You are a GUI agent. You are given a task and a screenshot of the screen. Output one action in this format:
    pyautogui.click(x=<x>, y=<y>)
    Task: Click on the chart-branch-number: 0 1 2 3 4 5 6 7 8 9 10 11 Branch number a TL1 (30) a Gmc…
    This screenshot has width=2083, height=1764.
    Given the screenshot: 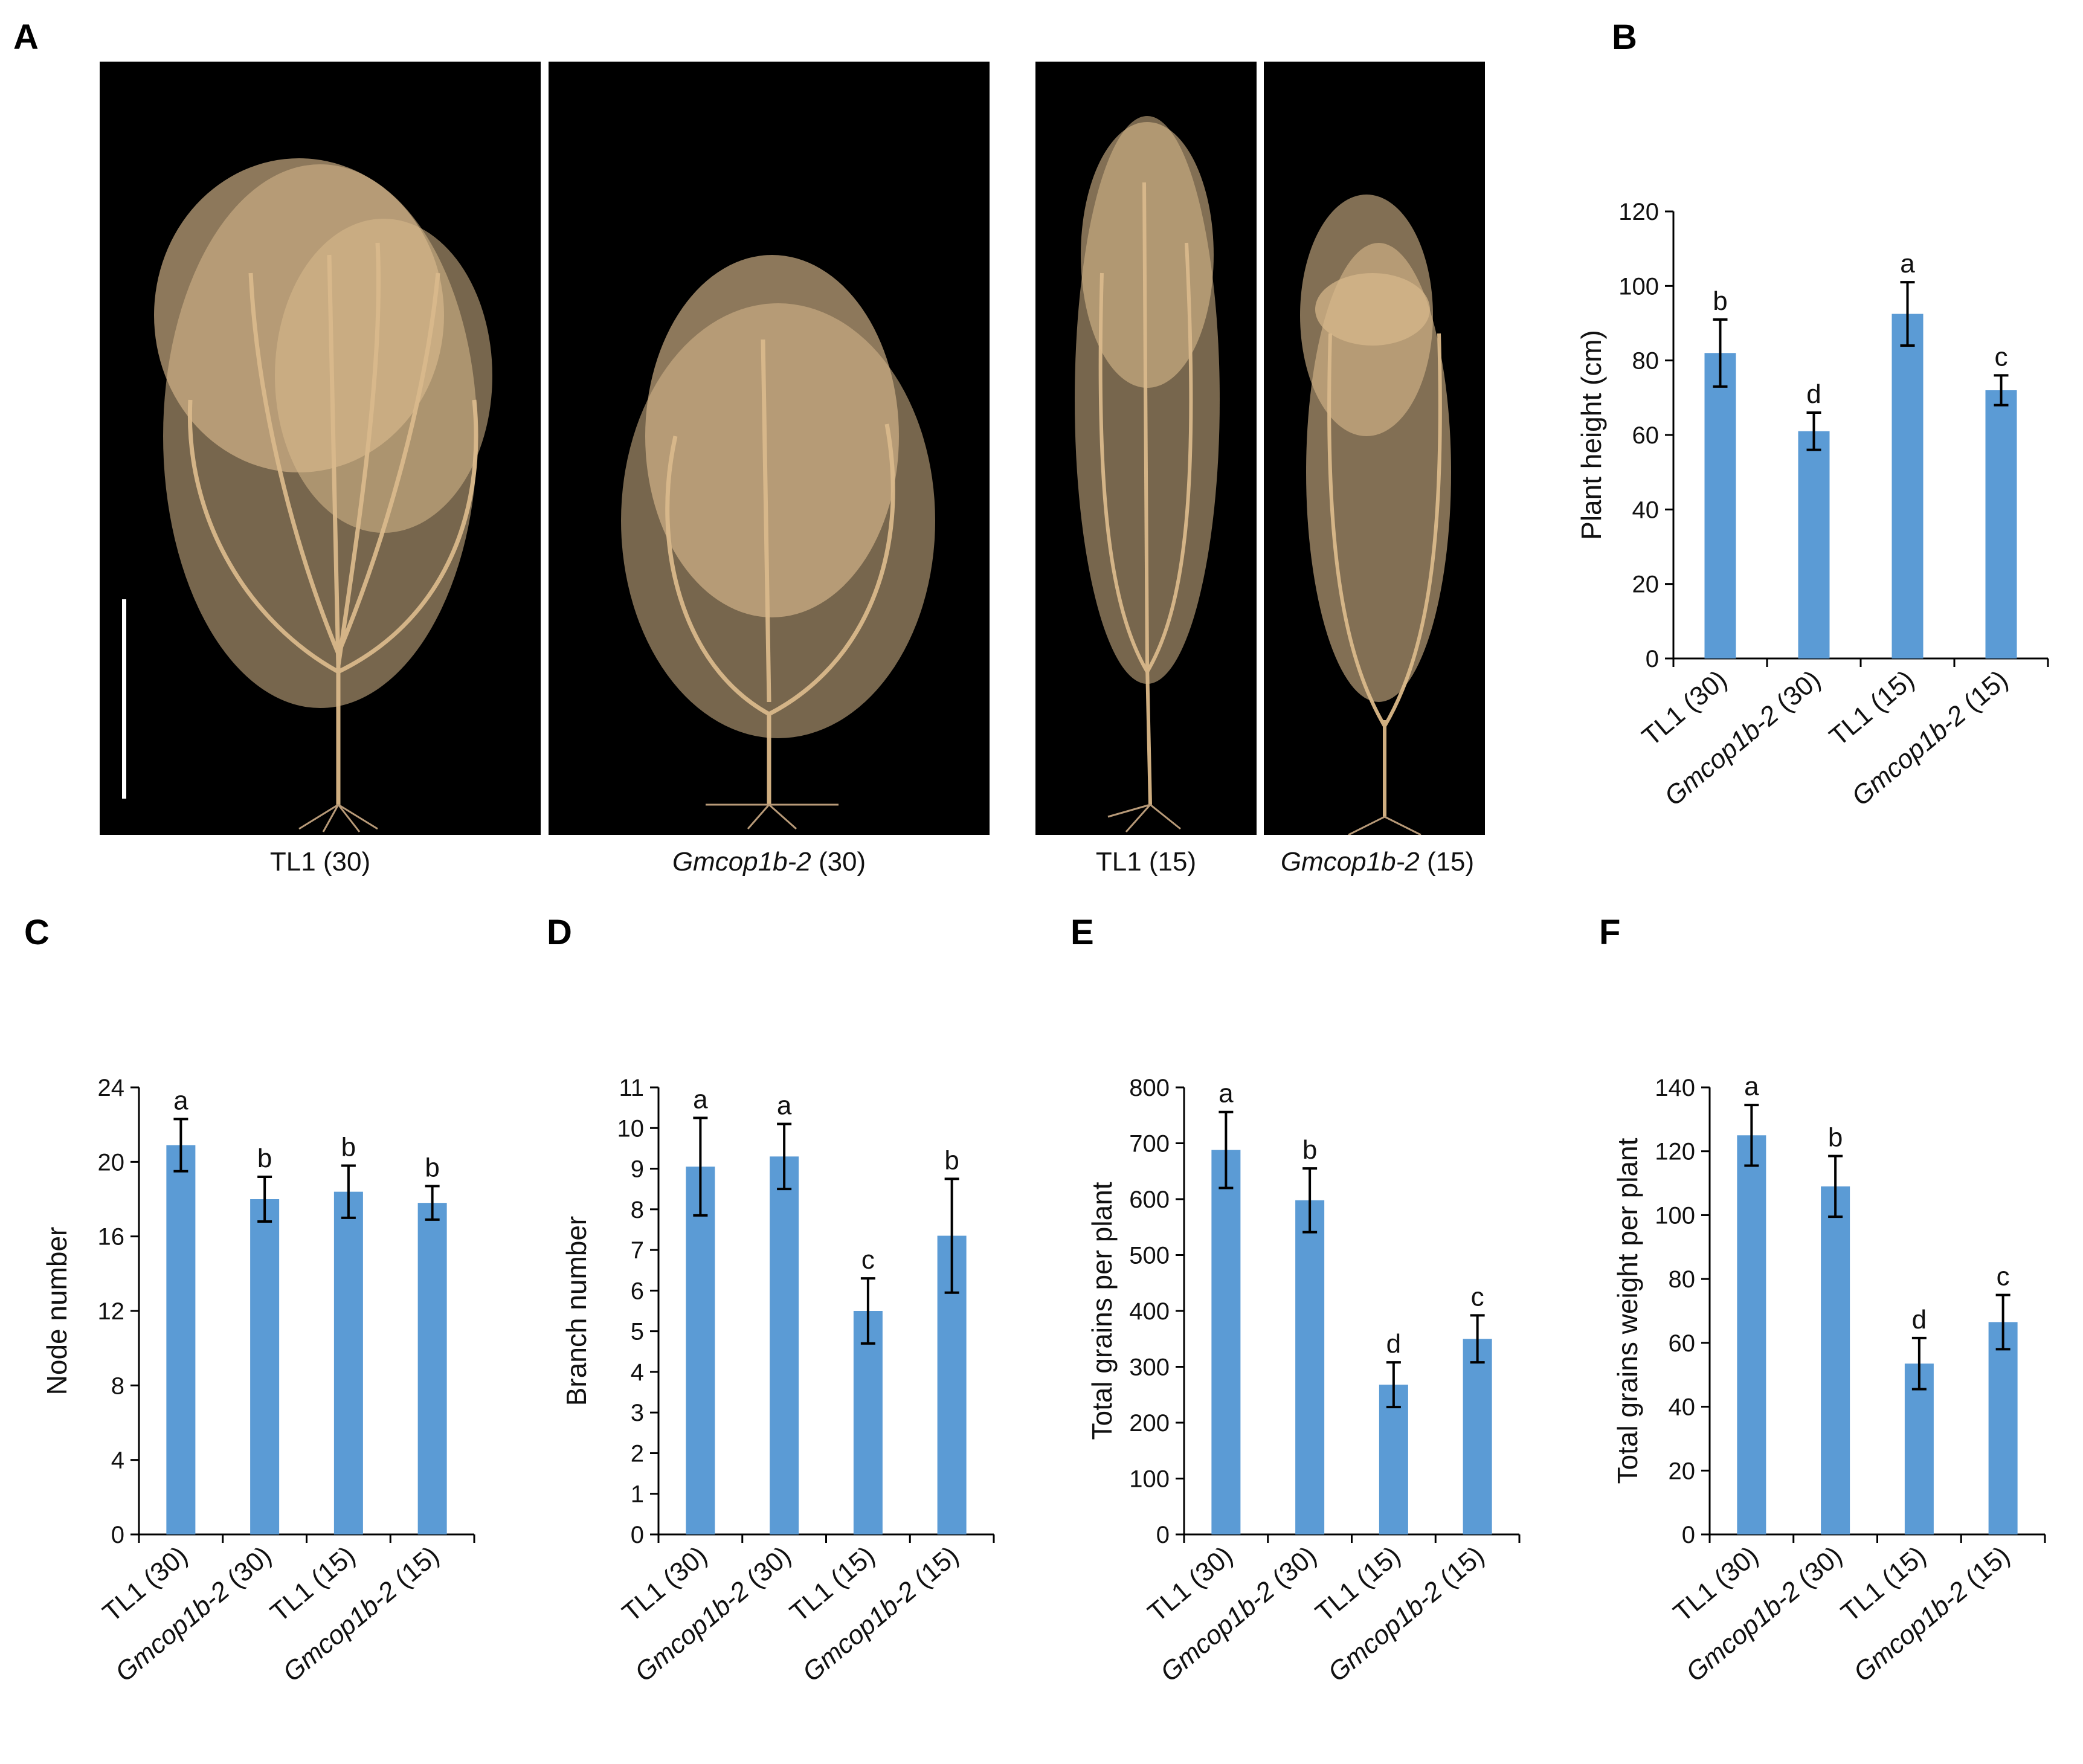 What is the action you would take?
    pyautogui.click(x=791, y=1372)
    